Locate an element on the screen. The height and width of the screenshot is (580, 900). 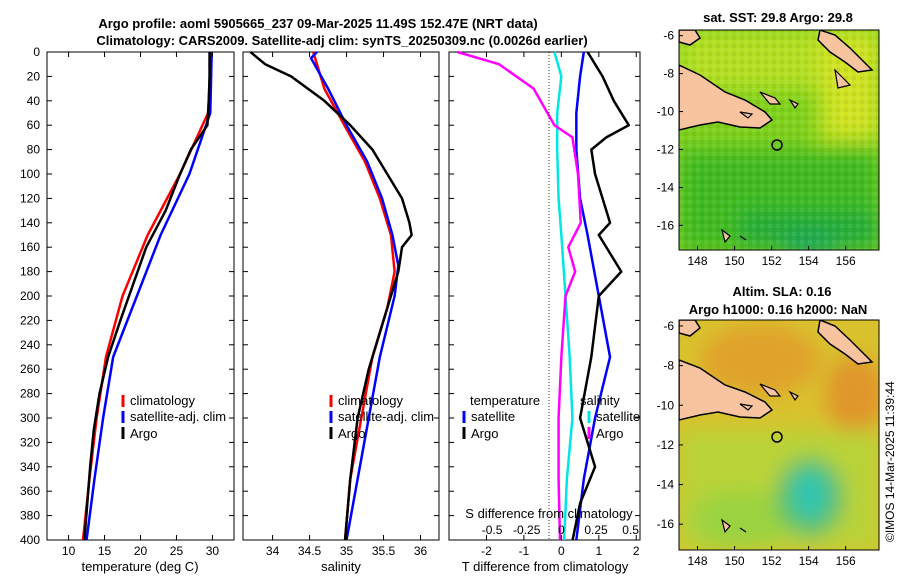
depth-tick-label: 320 is located at coordinates (30, 442).